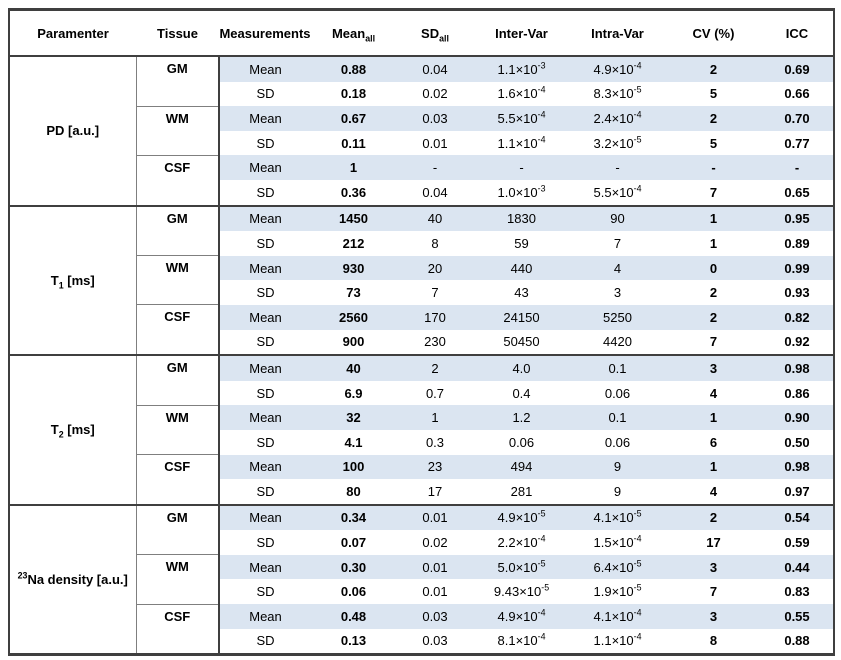 Image resolution: width=841 pixels, height=660 pixels. I want to click on cell-inter-var: 0.4, so click(521, 393).